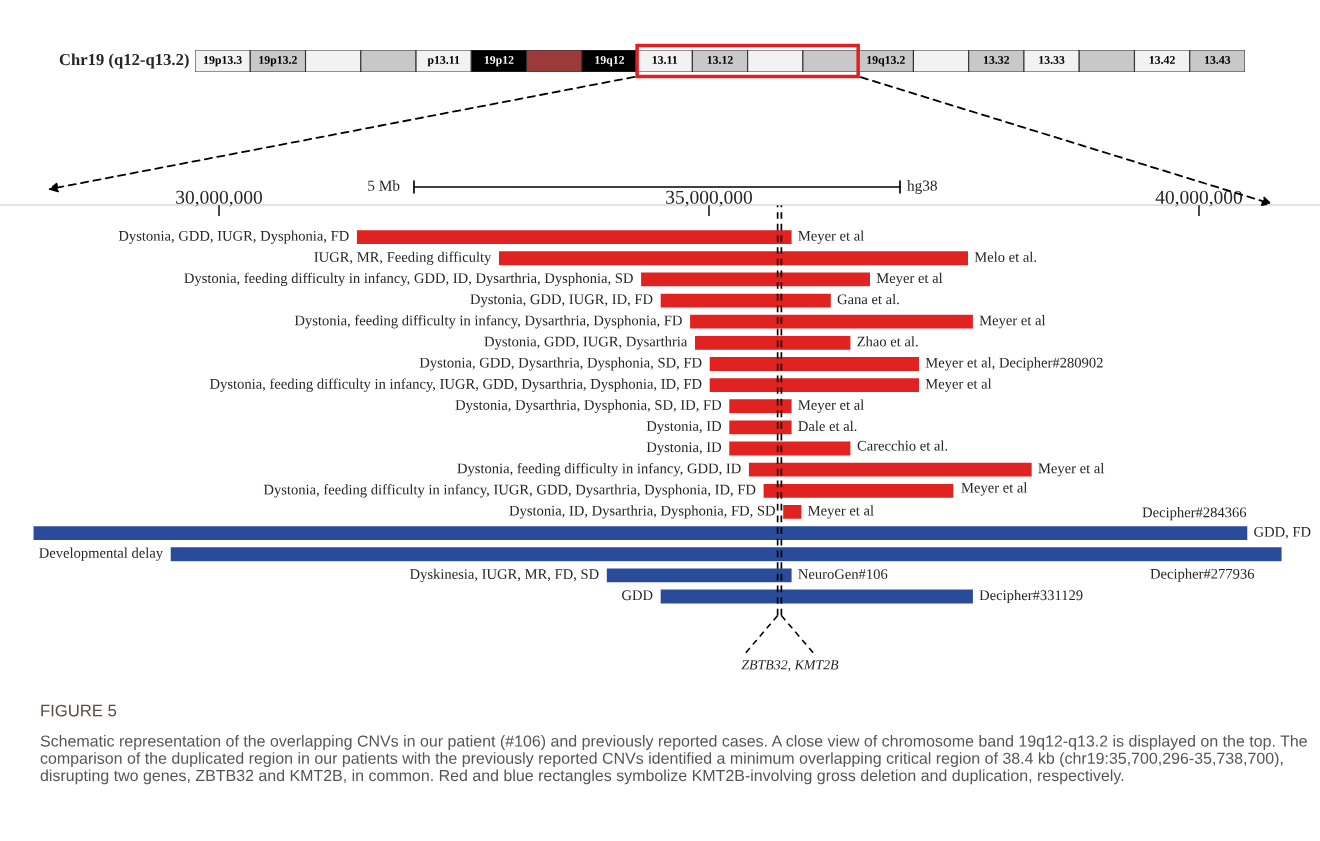  Describe the element at coordinates (1202, 575) in the screenshot. I see `annotation: Decipher#277936` at that location.